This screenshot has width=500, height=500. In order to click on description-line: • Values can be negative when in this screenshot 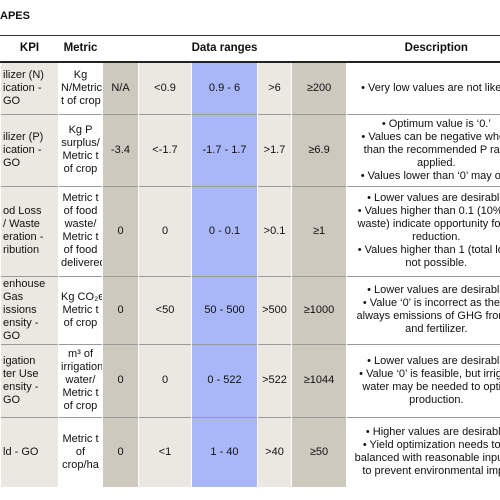, I will do `click(430, 136)`.